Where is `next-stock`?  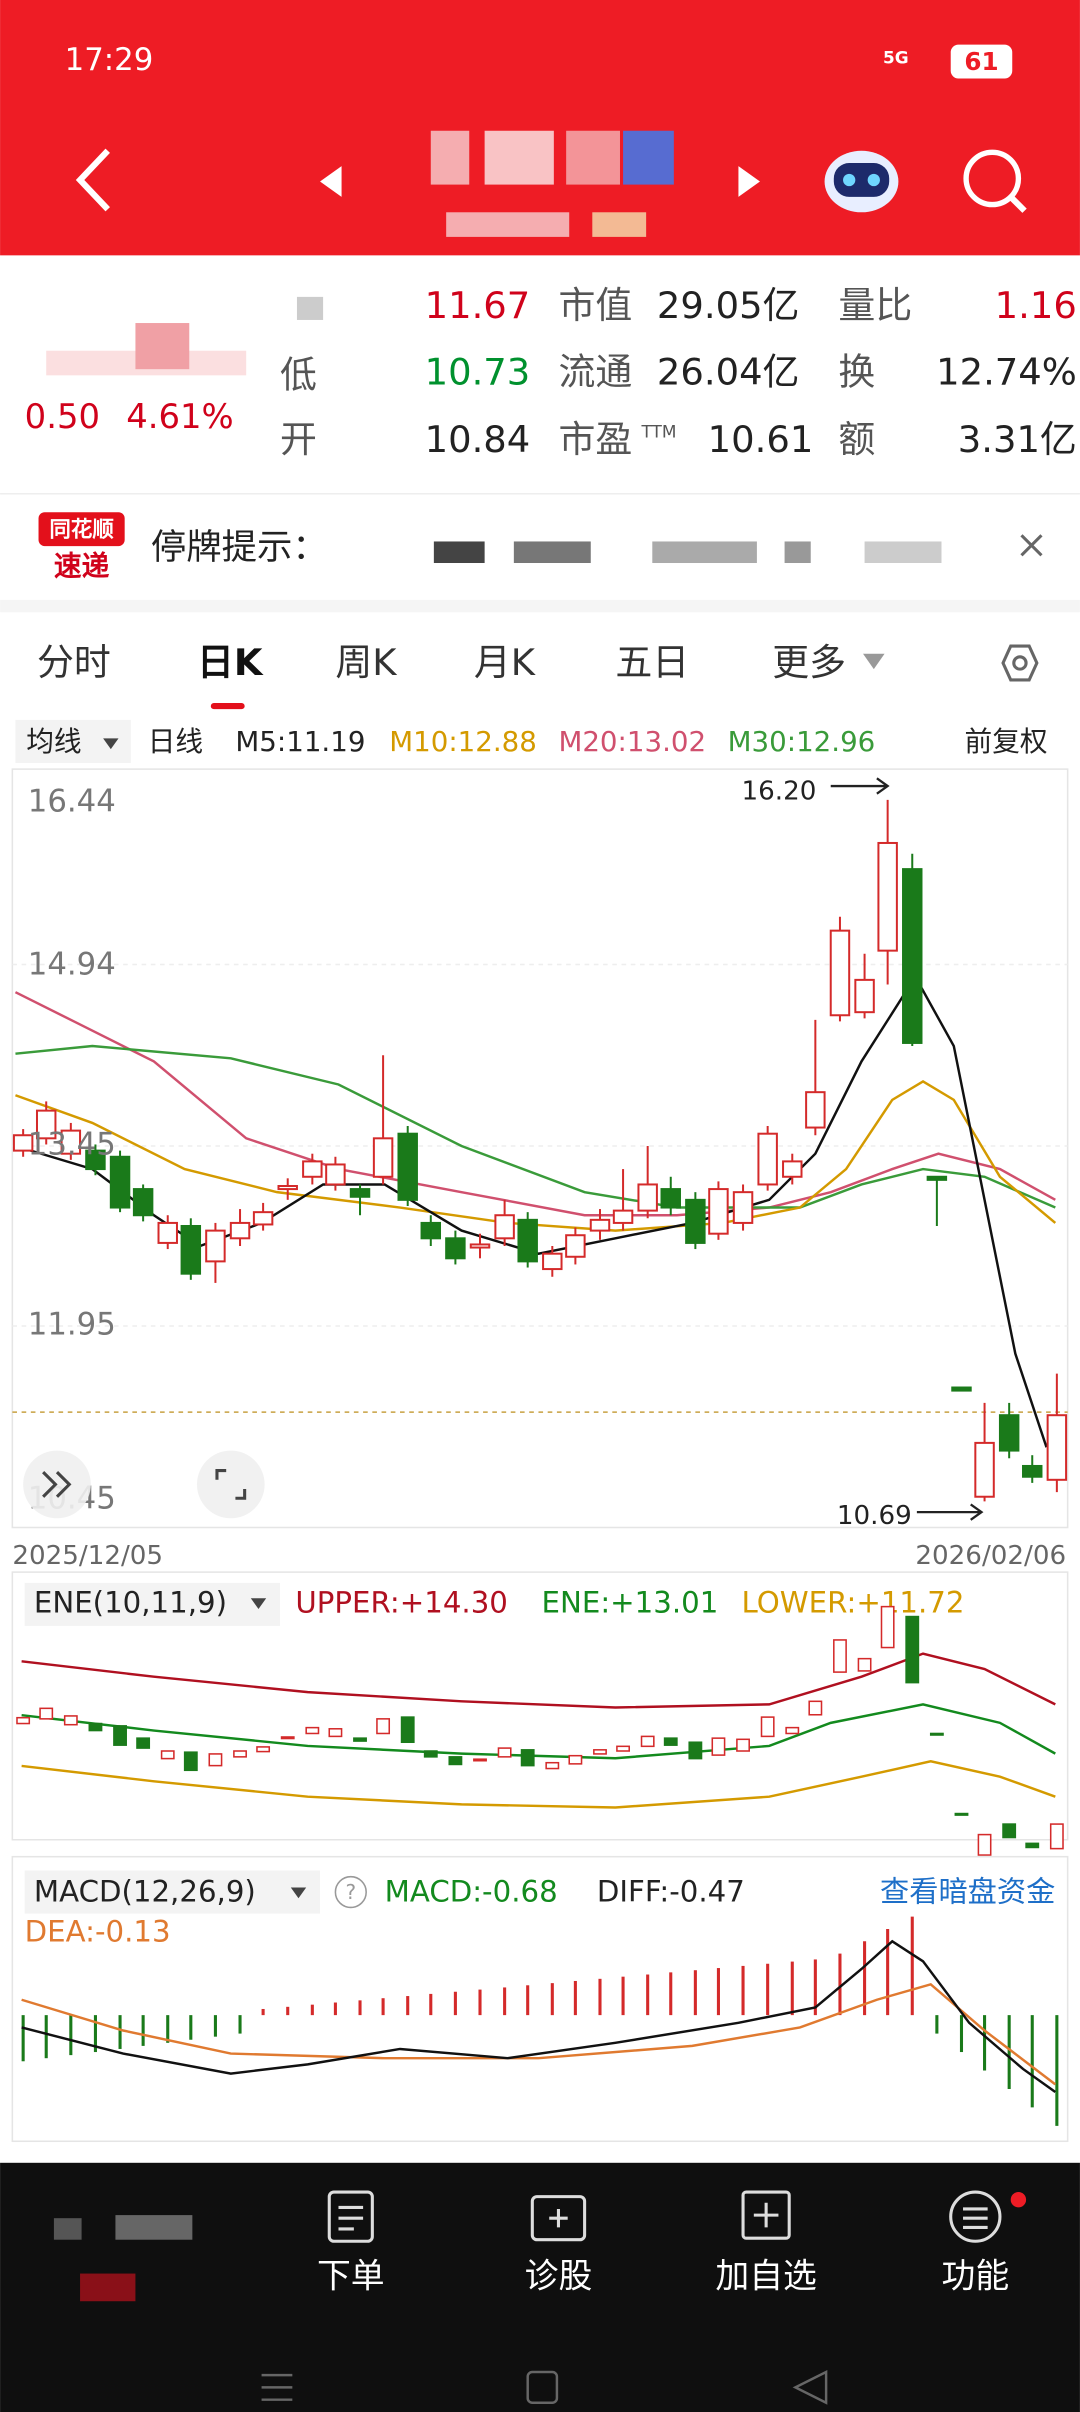
next-stock is located at coordinates (749, 181).